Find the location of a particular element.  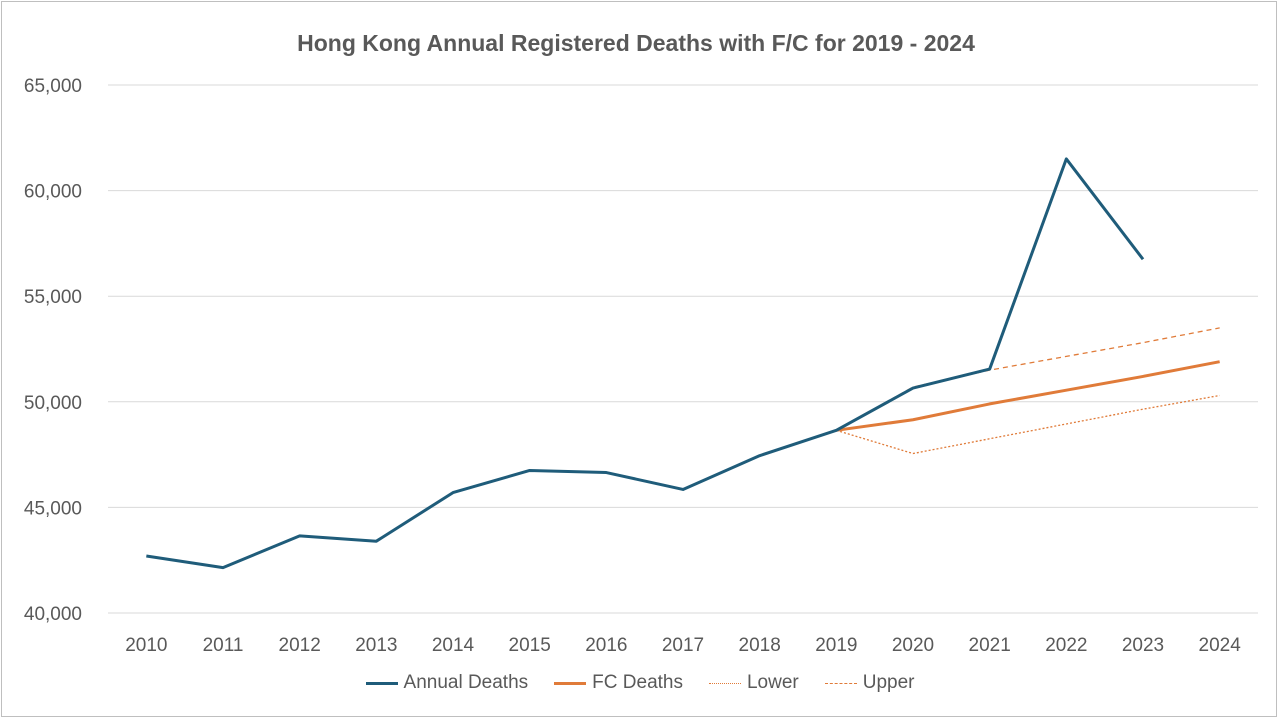

y-tick-label: 55,000 is located at coordinates (53, 297).